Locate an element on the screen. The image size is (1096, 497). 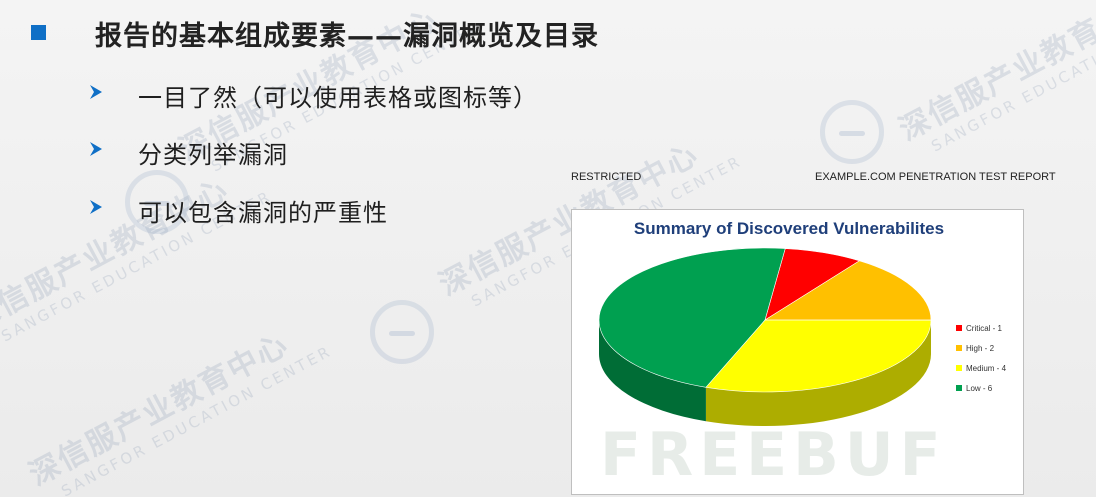
pie-top is located at coordinates (765, 320).